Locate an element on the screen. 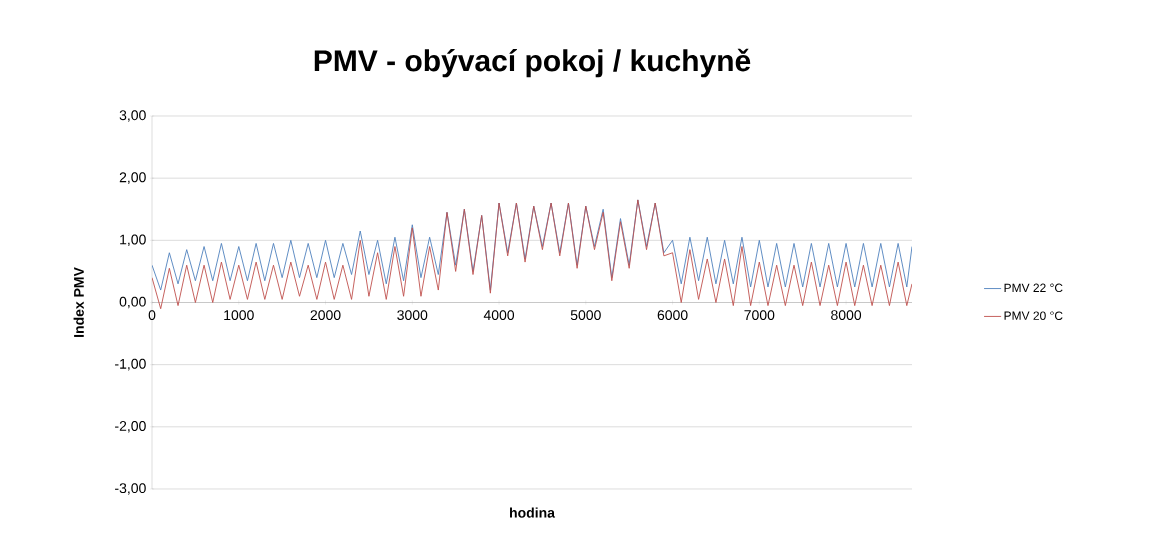 This screenshot has width=1157, height=549. y-tick-label: 2,00 is located at coordinates (132, 178).